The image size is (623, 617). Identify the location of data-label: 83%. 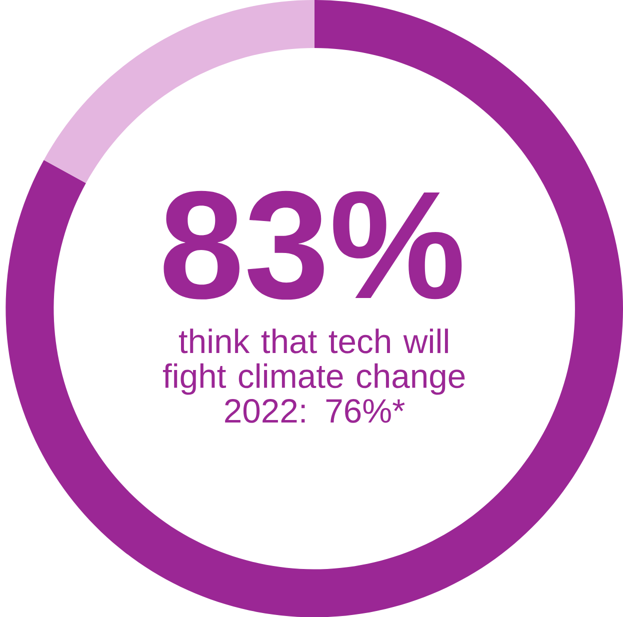
(313, 245).